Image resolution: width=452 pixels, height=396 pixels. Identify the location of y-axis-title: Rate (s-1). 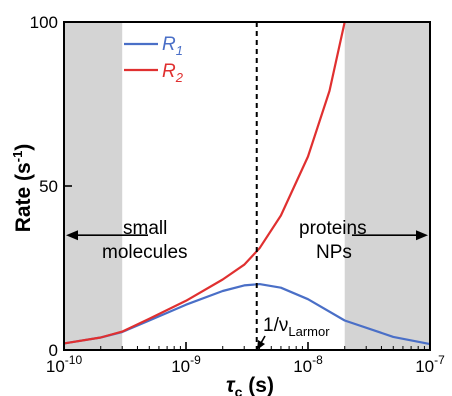
(22, 188).